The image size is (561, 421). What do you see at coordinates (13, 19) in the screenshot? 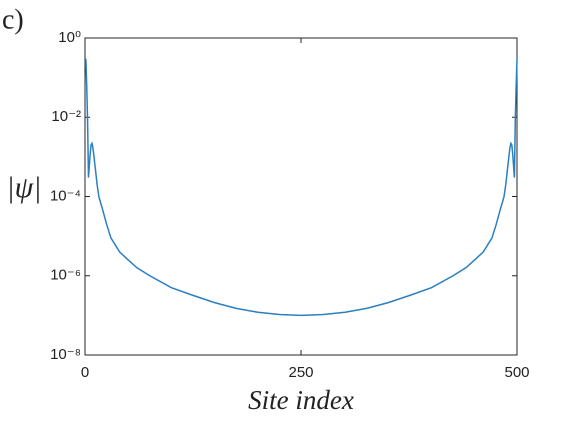
I see `panel-label: c)` at bounding box center [13, 19].